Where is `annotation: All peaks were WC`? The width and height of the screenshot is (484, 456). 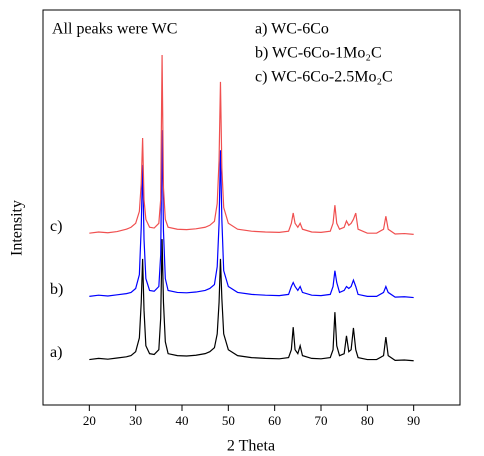
annotation: All peaks were WC is located at coordinates (114, 29).